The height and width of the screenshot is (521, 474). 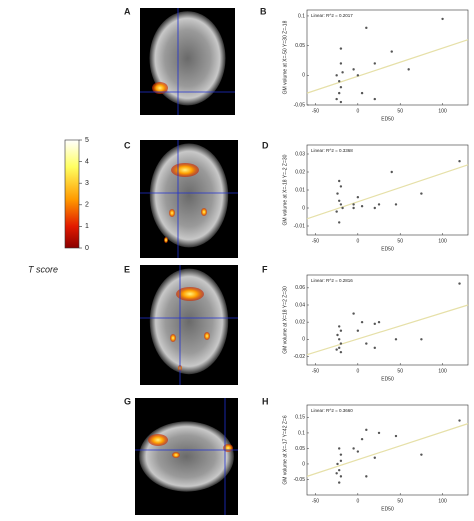 What do you see at coordinates (300, 357) in the screenshot?
I see `y-tick-label: -0.02` at bounding box center [300, 357].